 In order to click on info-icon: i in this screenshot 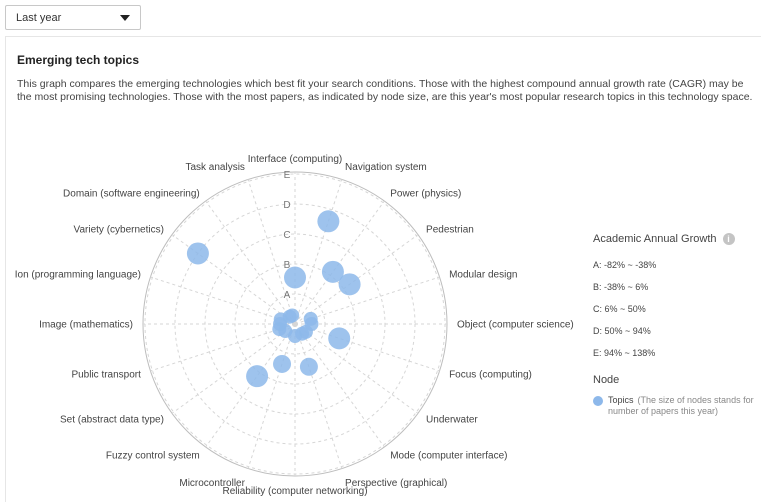, I will do `click(728, 239)`.